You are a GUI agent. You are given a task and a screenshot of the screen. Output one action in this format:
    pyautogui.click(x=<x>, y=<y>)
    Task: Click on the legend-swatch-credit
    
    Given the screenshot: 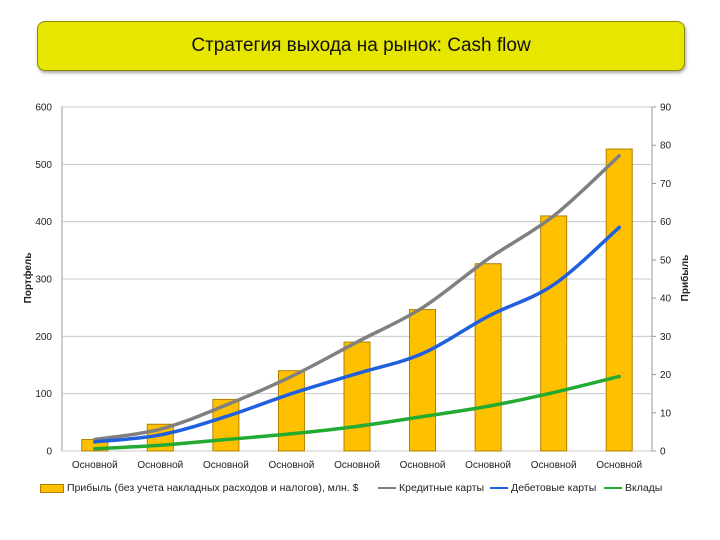 What is the action you would take?
    pyautogui.click(x=387, y=488)
    